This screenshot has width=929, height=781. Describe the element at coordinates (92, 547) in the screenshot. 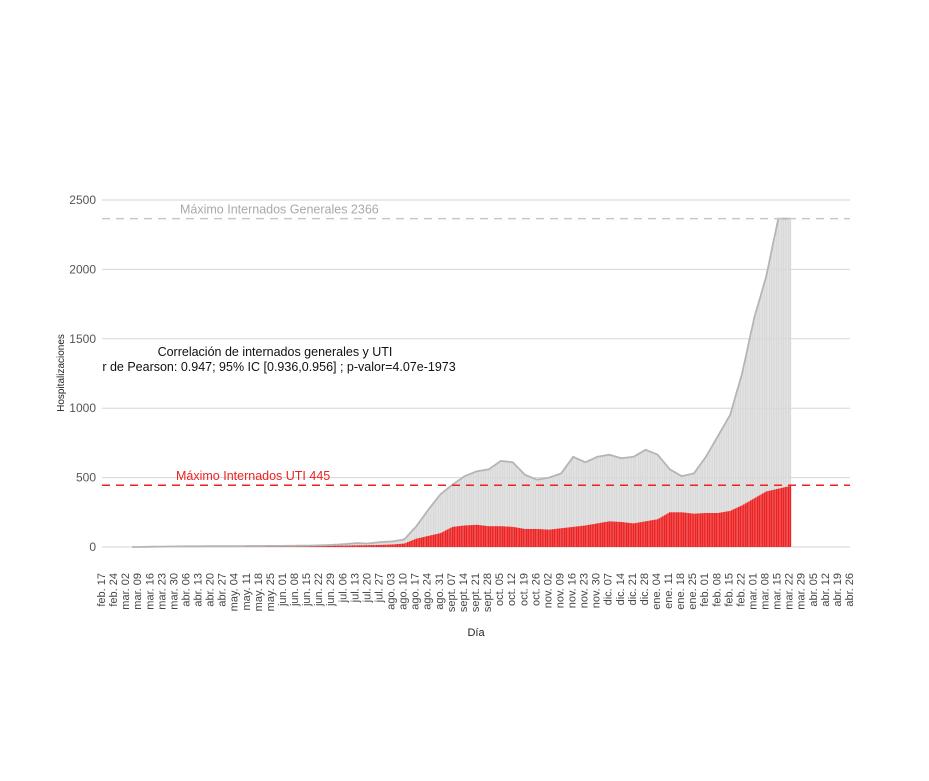

I see `y-tick-label: 0` at that location.